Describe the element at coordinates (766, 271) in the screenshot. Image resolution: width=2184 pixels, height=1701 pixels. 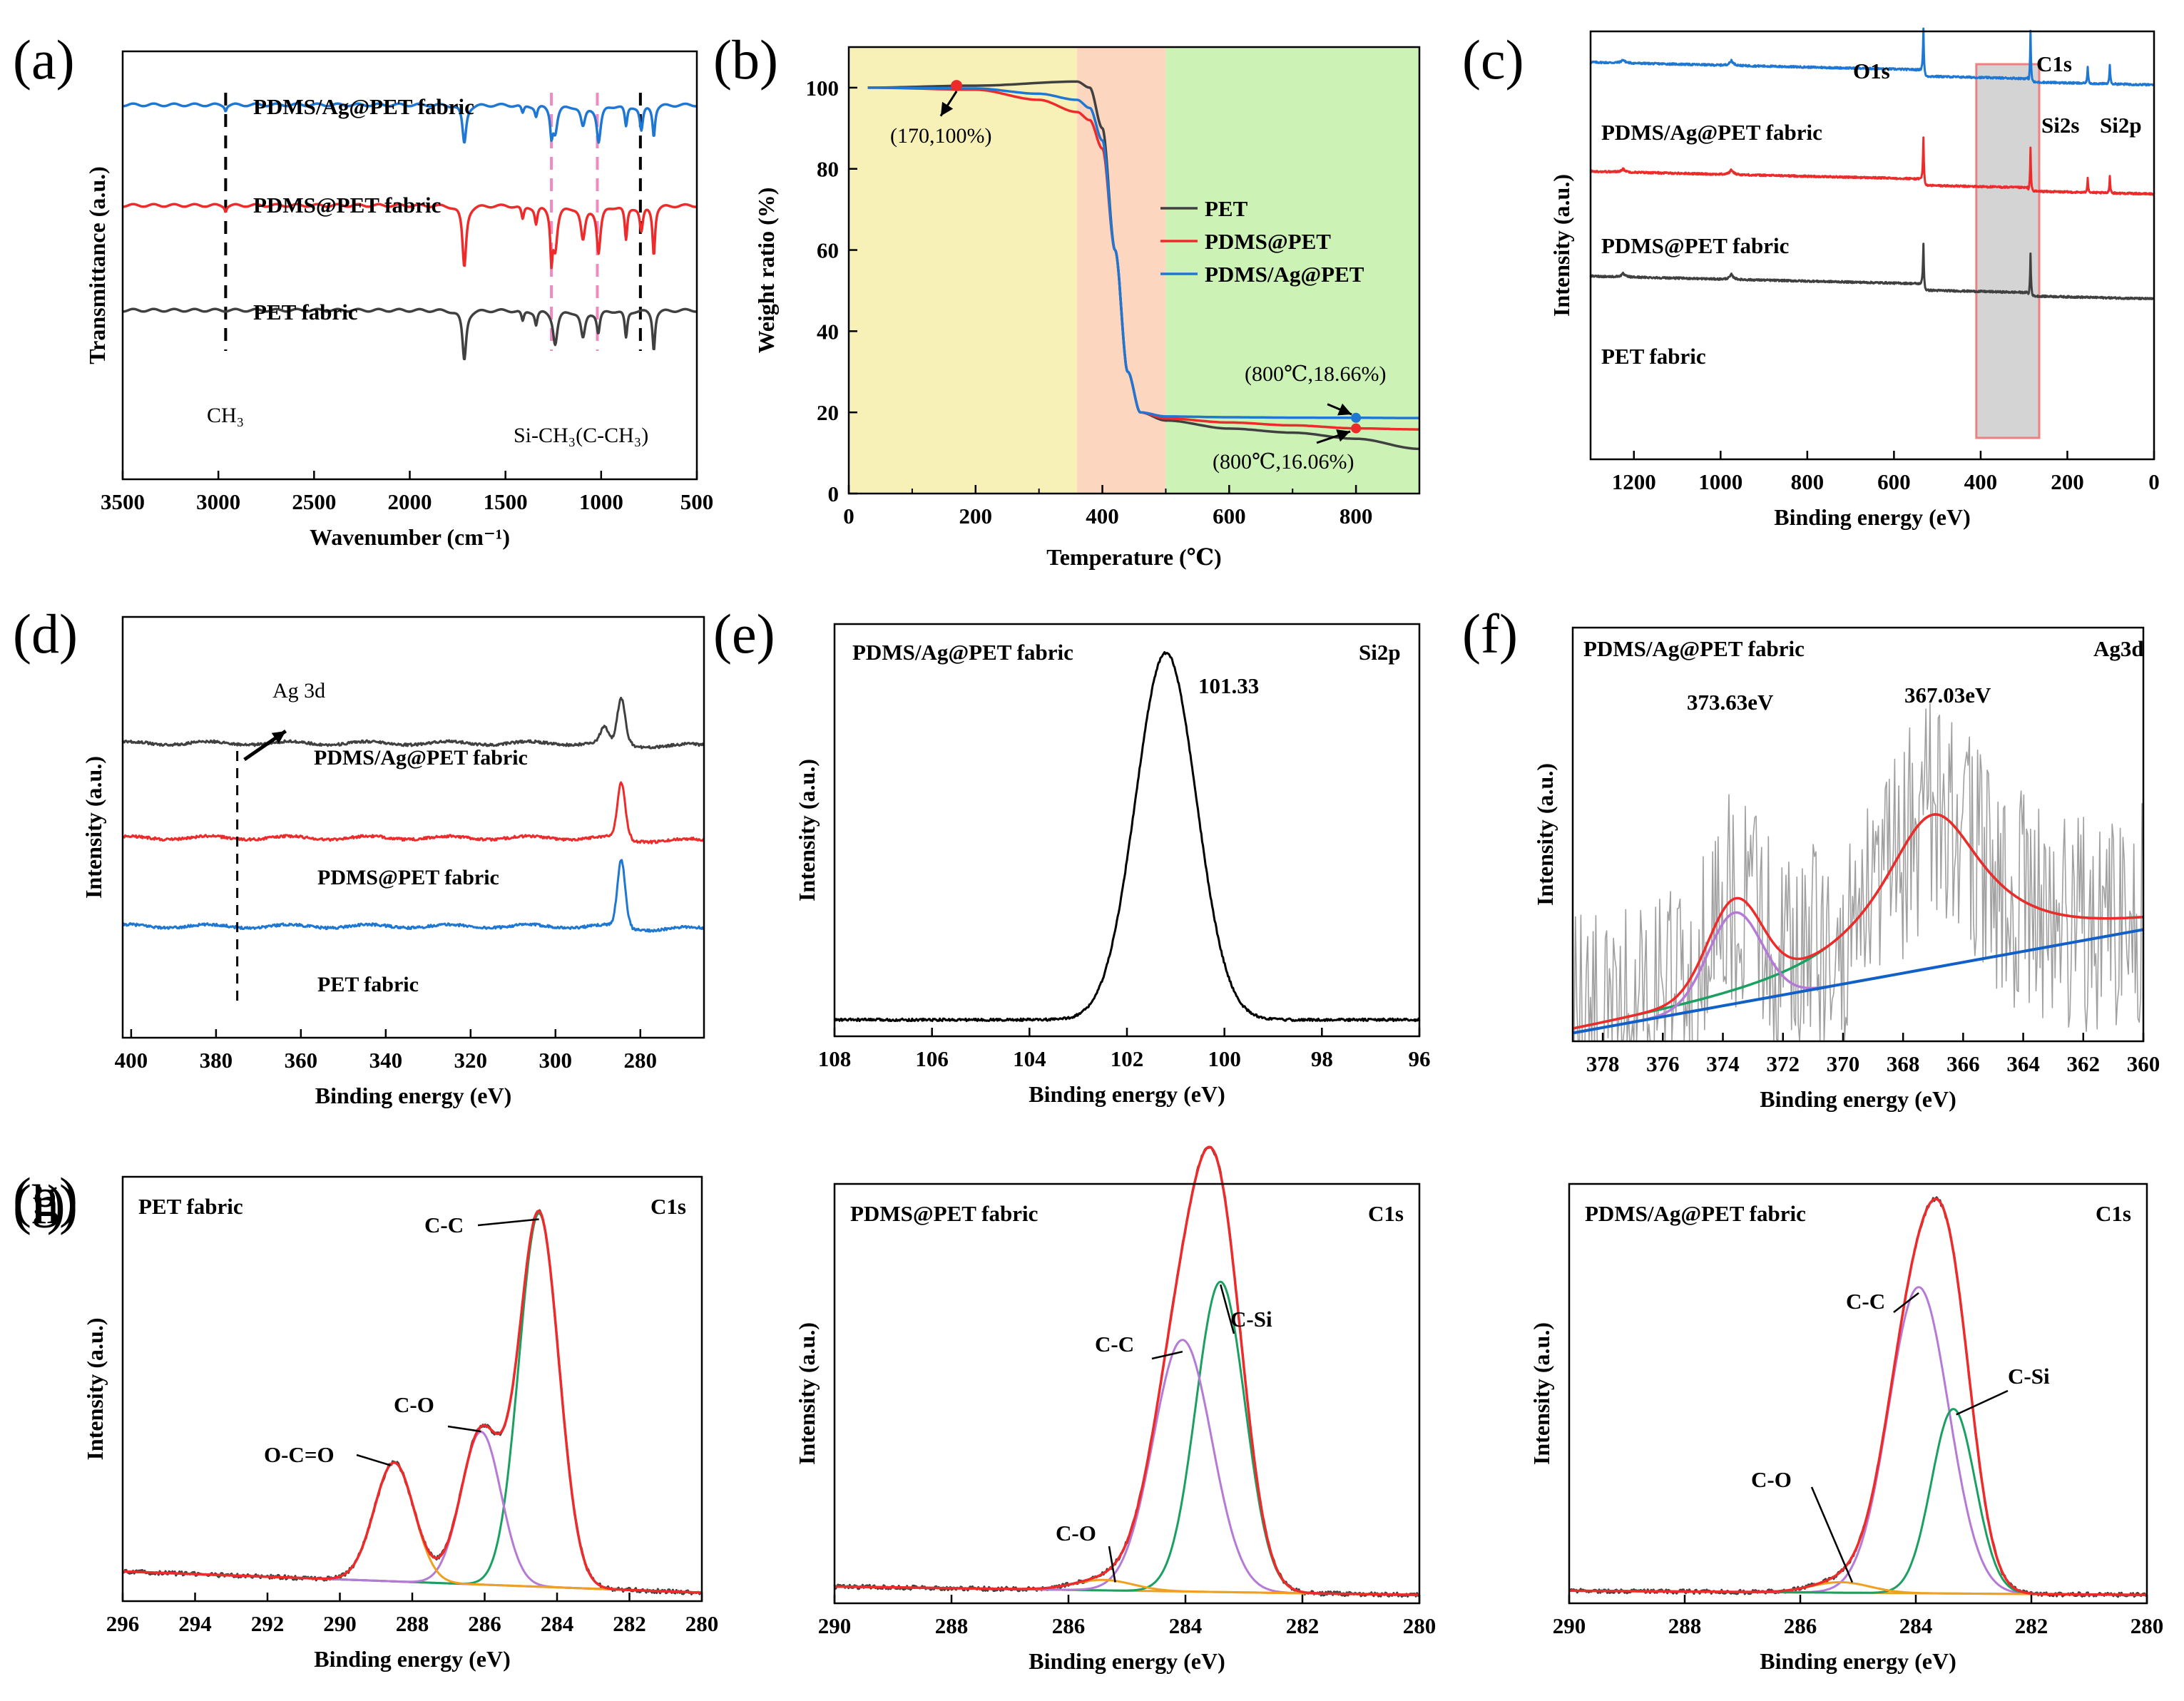
I see `y-axis-label: Weight ratio (%)` at that location.